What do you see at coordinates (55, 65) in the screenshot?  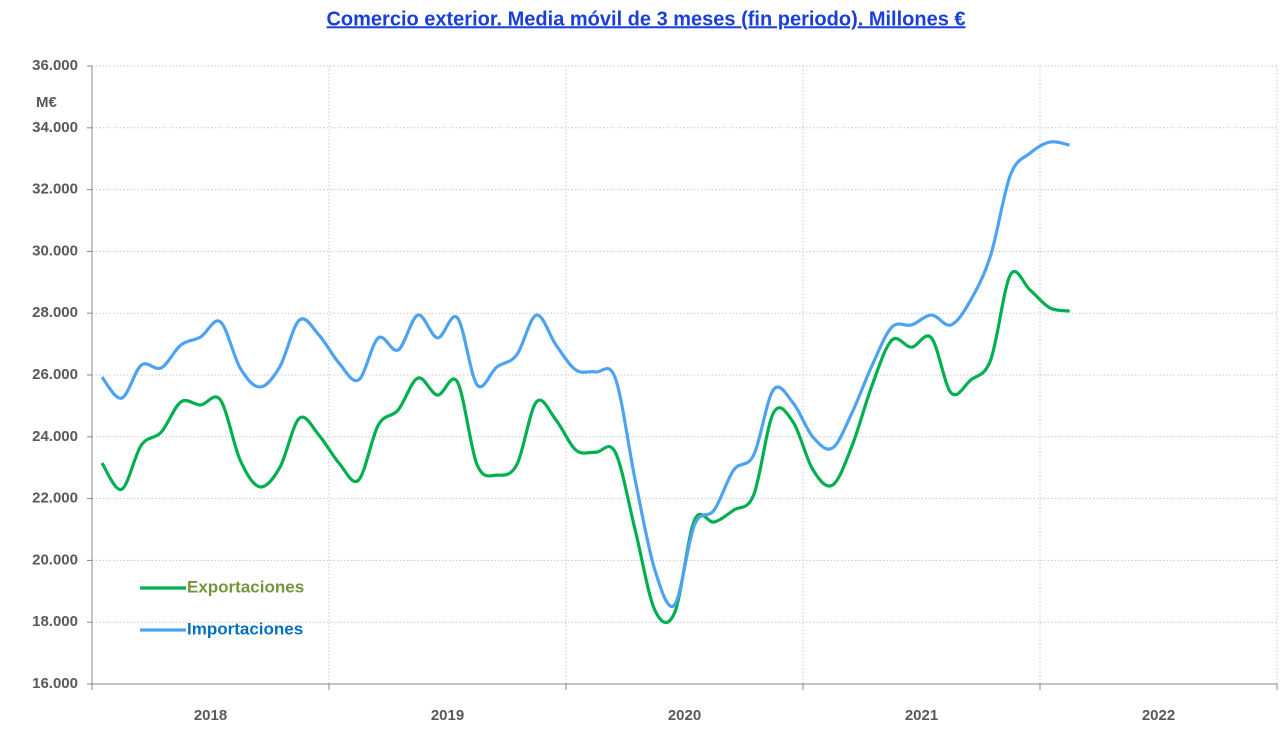 I see `y-tick-label: 36.000` at bounding box center [55, 65].